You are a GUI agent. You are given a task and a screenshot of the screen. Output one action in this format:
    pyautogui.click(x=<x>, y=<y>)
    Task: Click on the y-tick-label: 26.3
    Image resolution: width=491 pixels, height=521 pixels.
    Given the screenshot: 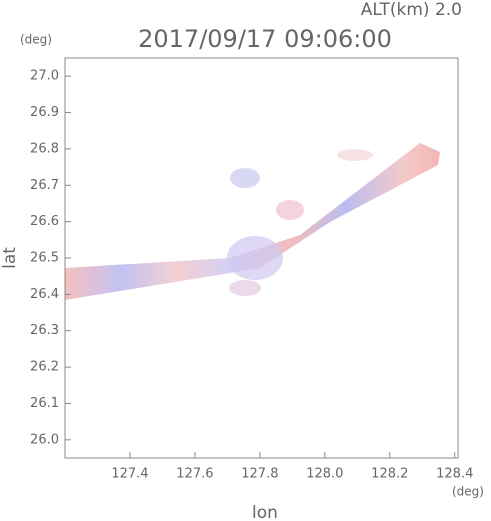 What is the action you would take?
    pyautogui.click(x=44, y=330)
    